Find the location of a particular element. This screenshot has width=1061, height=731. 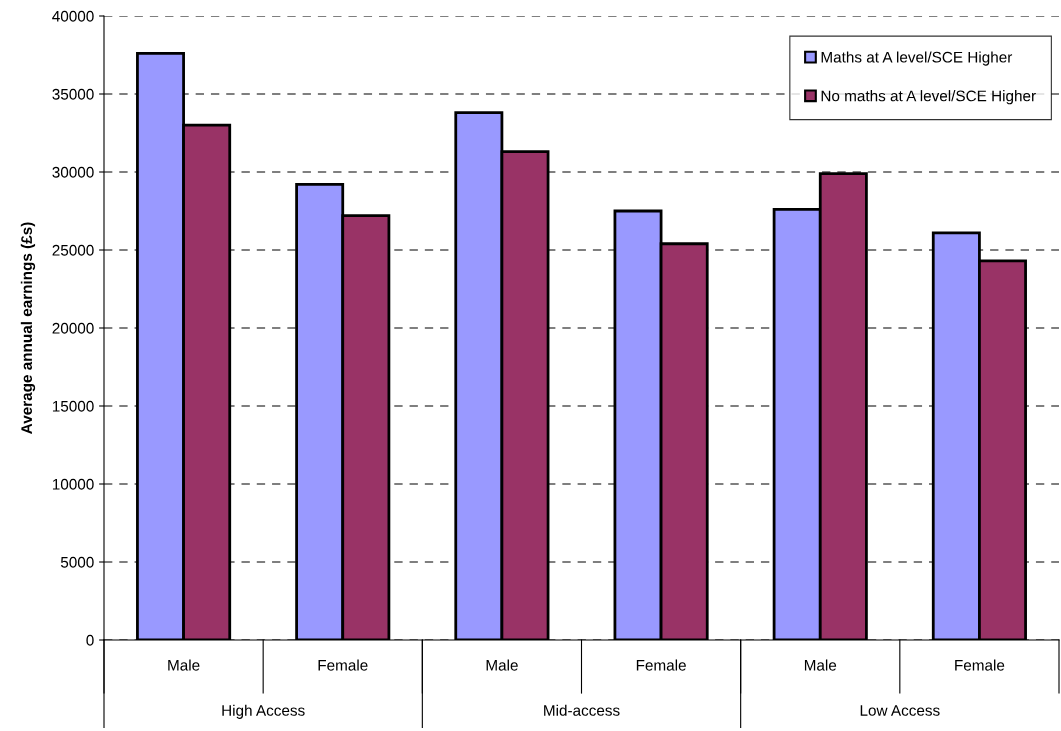

y-tick-label: 25000 is located at coordinates (73, 250).